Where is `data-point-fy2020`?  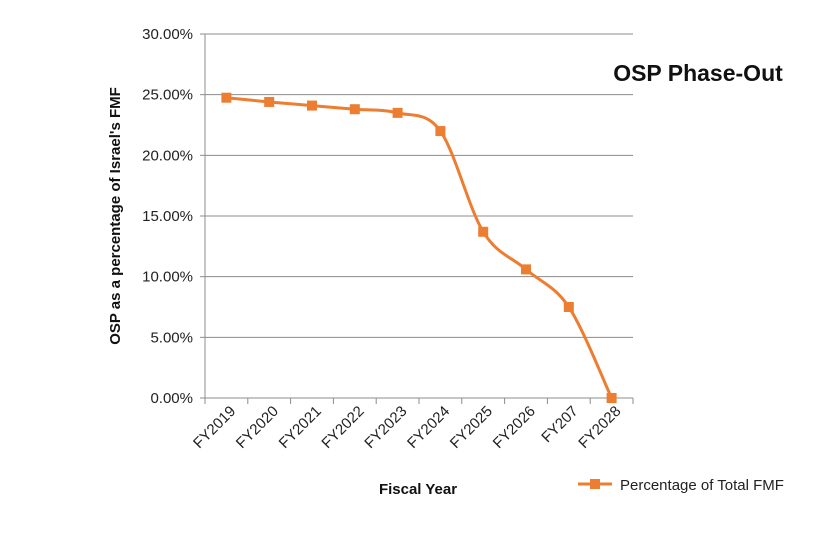
data-point-fy2020 is located at coordinates (269, 101).